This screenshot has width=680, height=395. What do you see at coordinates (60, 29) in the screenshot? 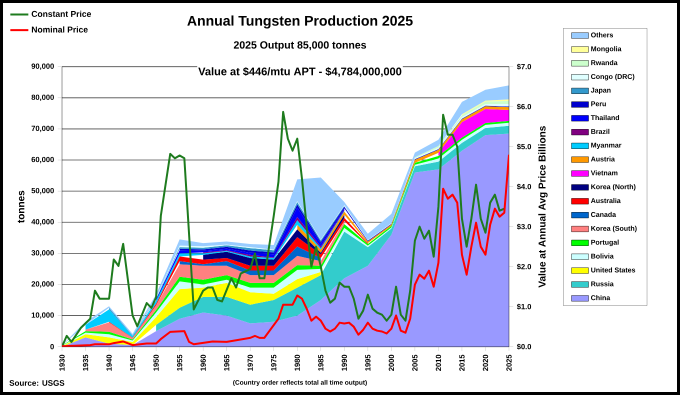
I see `legend-label: Nominal Price` at bounding box center [60, 29].